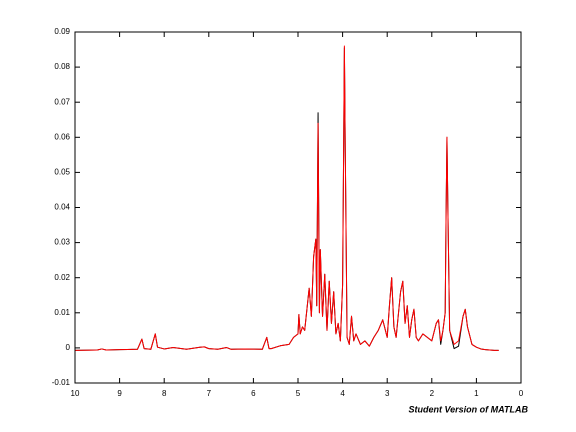 The height and width of the screenshot is (432, 576). What do you see at coordinates (62, 66) in the screenshot?
I see `y-tick-label: 0.08` at bounding box center [62, 66].